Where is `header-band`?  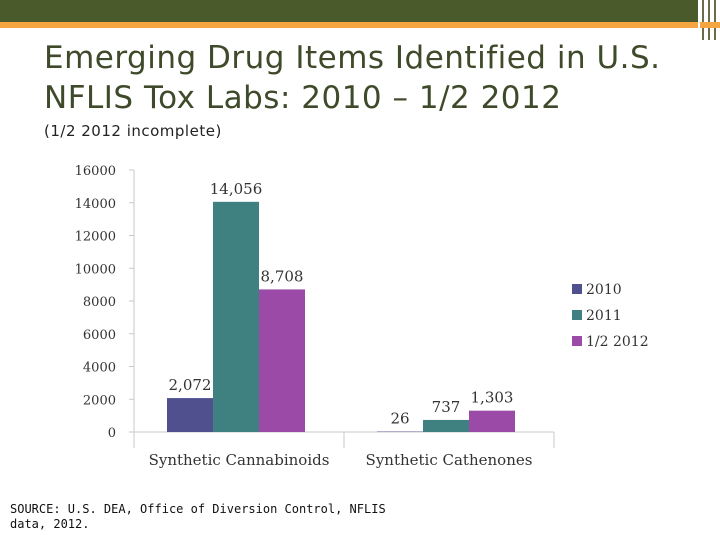 header-band is located at coordinates (349, 11).